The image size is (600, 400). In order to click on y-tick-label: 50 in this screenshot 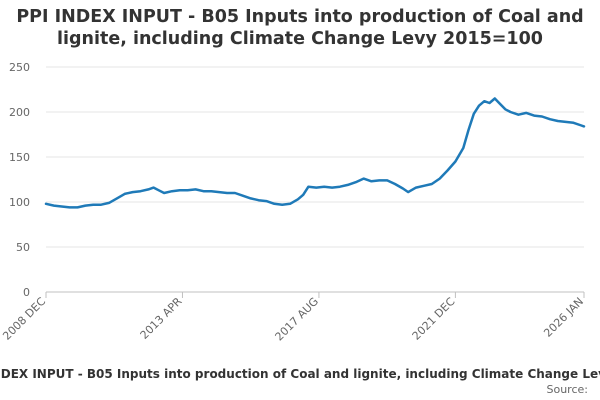, I will do `click(23, 247)`.